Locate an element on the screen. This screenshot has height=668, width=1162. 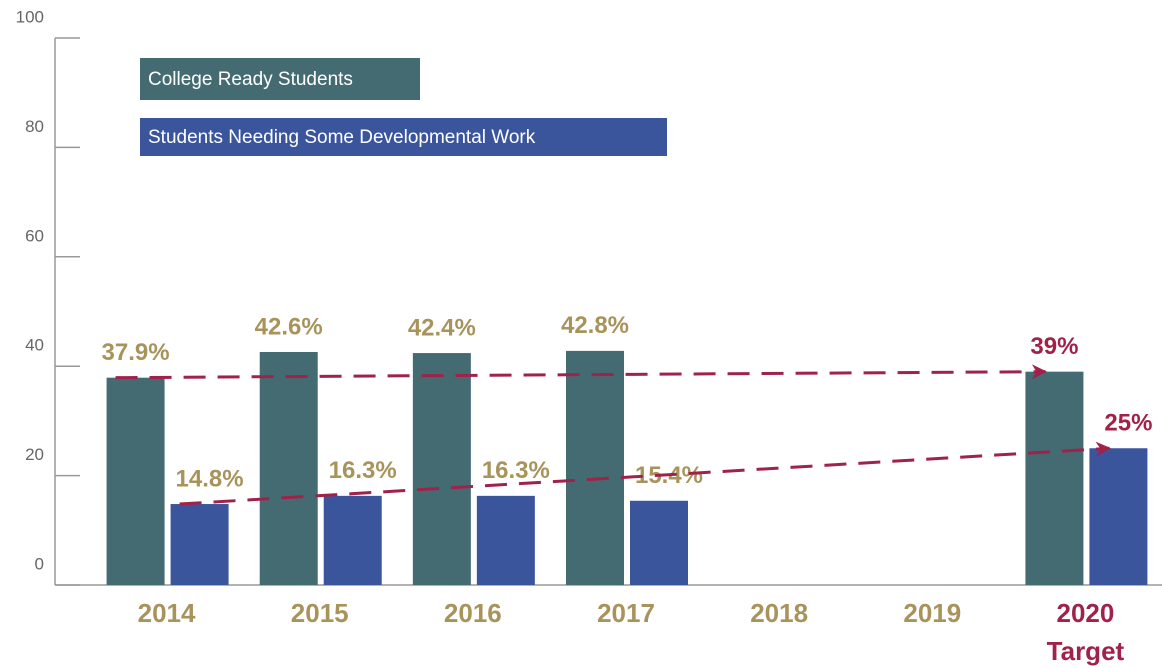
legend-label: College Ready Students is located at coordinates (250, 79).